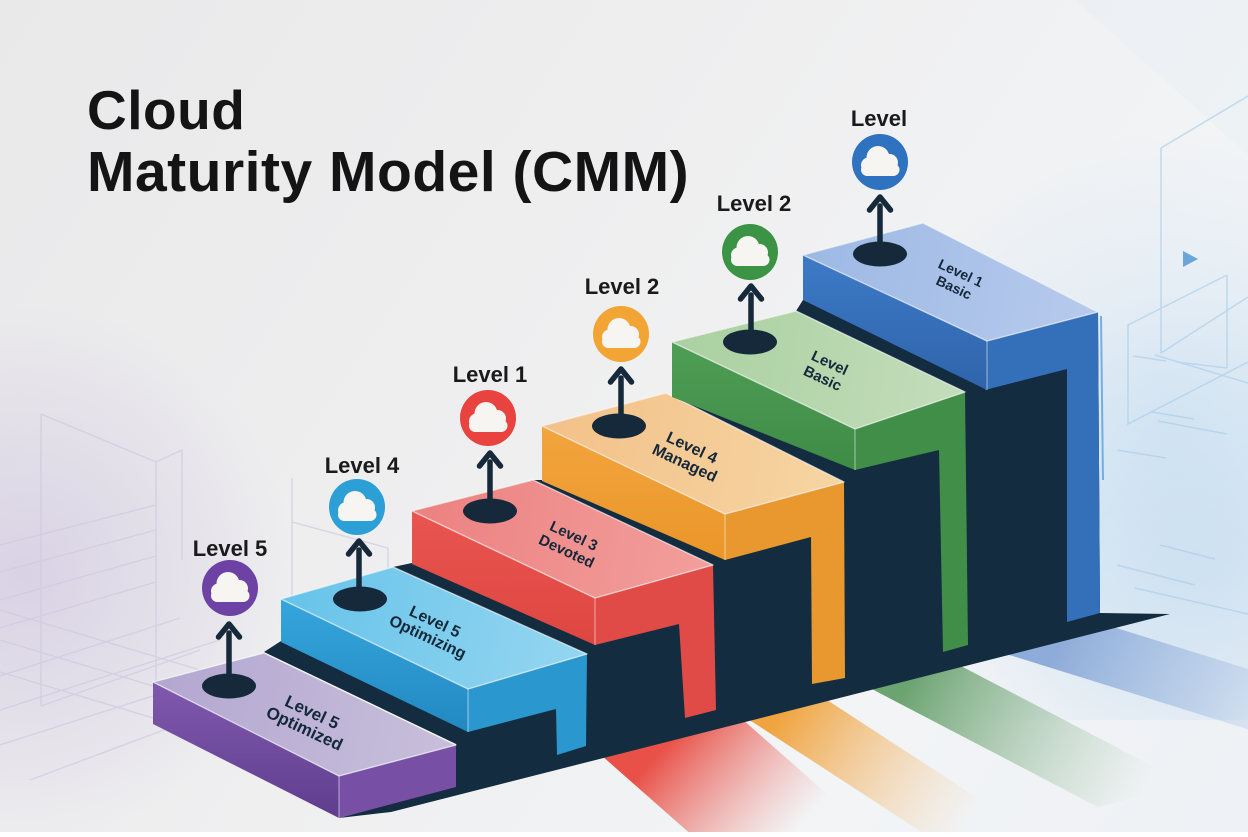  Describe the element at coordinates (879, 118) in the screenshot. I see `svg-text: Level` at that location.